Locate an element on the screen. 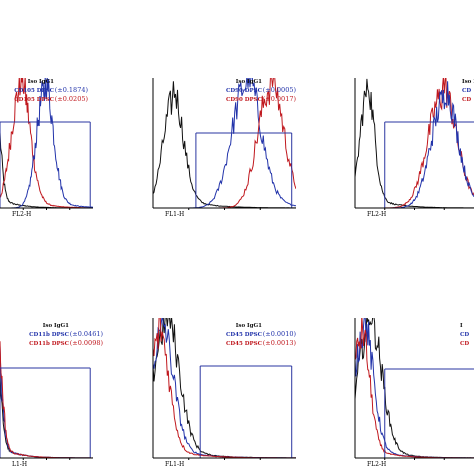 The width and height of the screenshot is (474, 474). legend: I CD CD is located at coordinates (464, 335).